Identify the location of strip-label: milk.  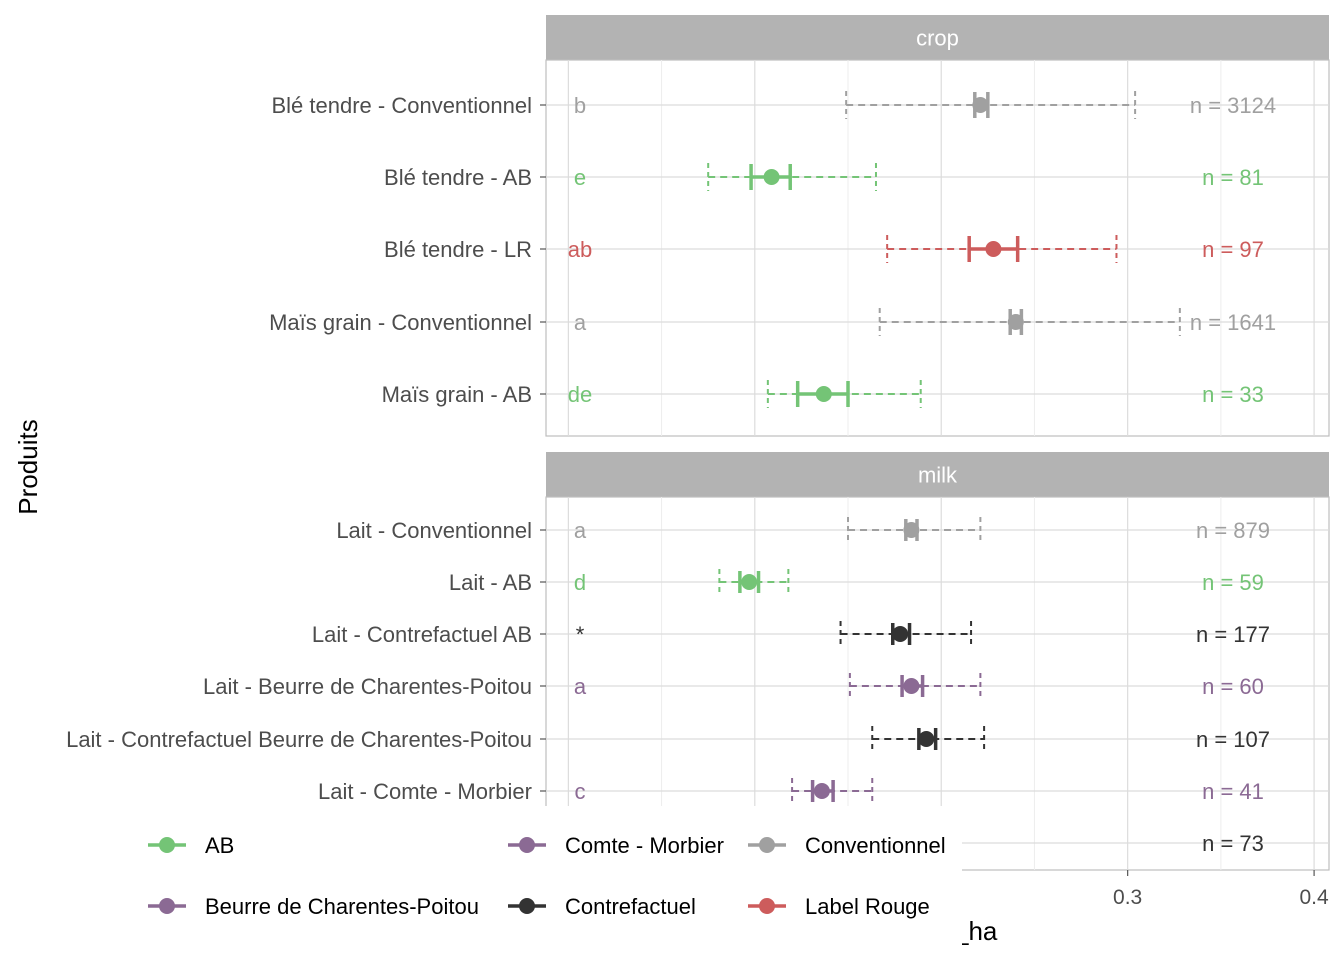
(938, 475).